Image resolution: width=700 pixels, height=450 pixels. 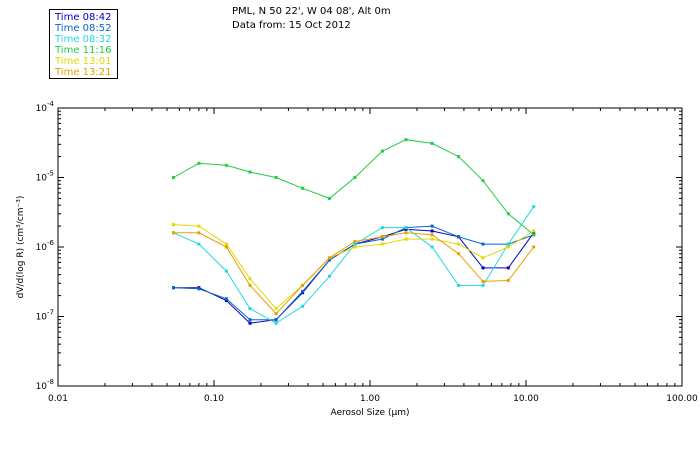 What do you see at coordinates (45, 385) in the screenshot?
I see `y-tick-label: 10⁻⁸` at bounding box center [45, 385].